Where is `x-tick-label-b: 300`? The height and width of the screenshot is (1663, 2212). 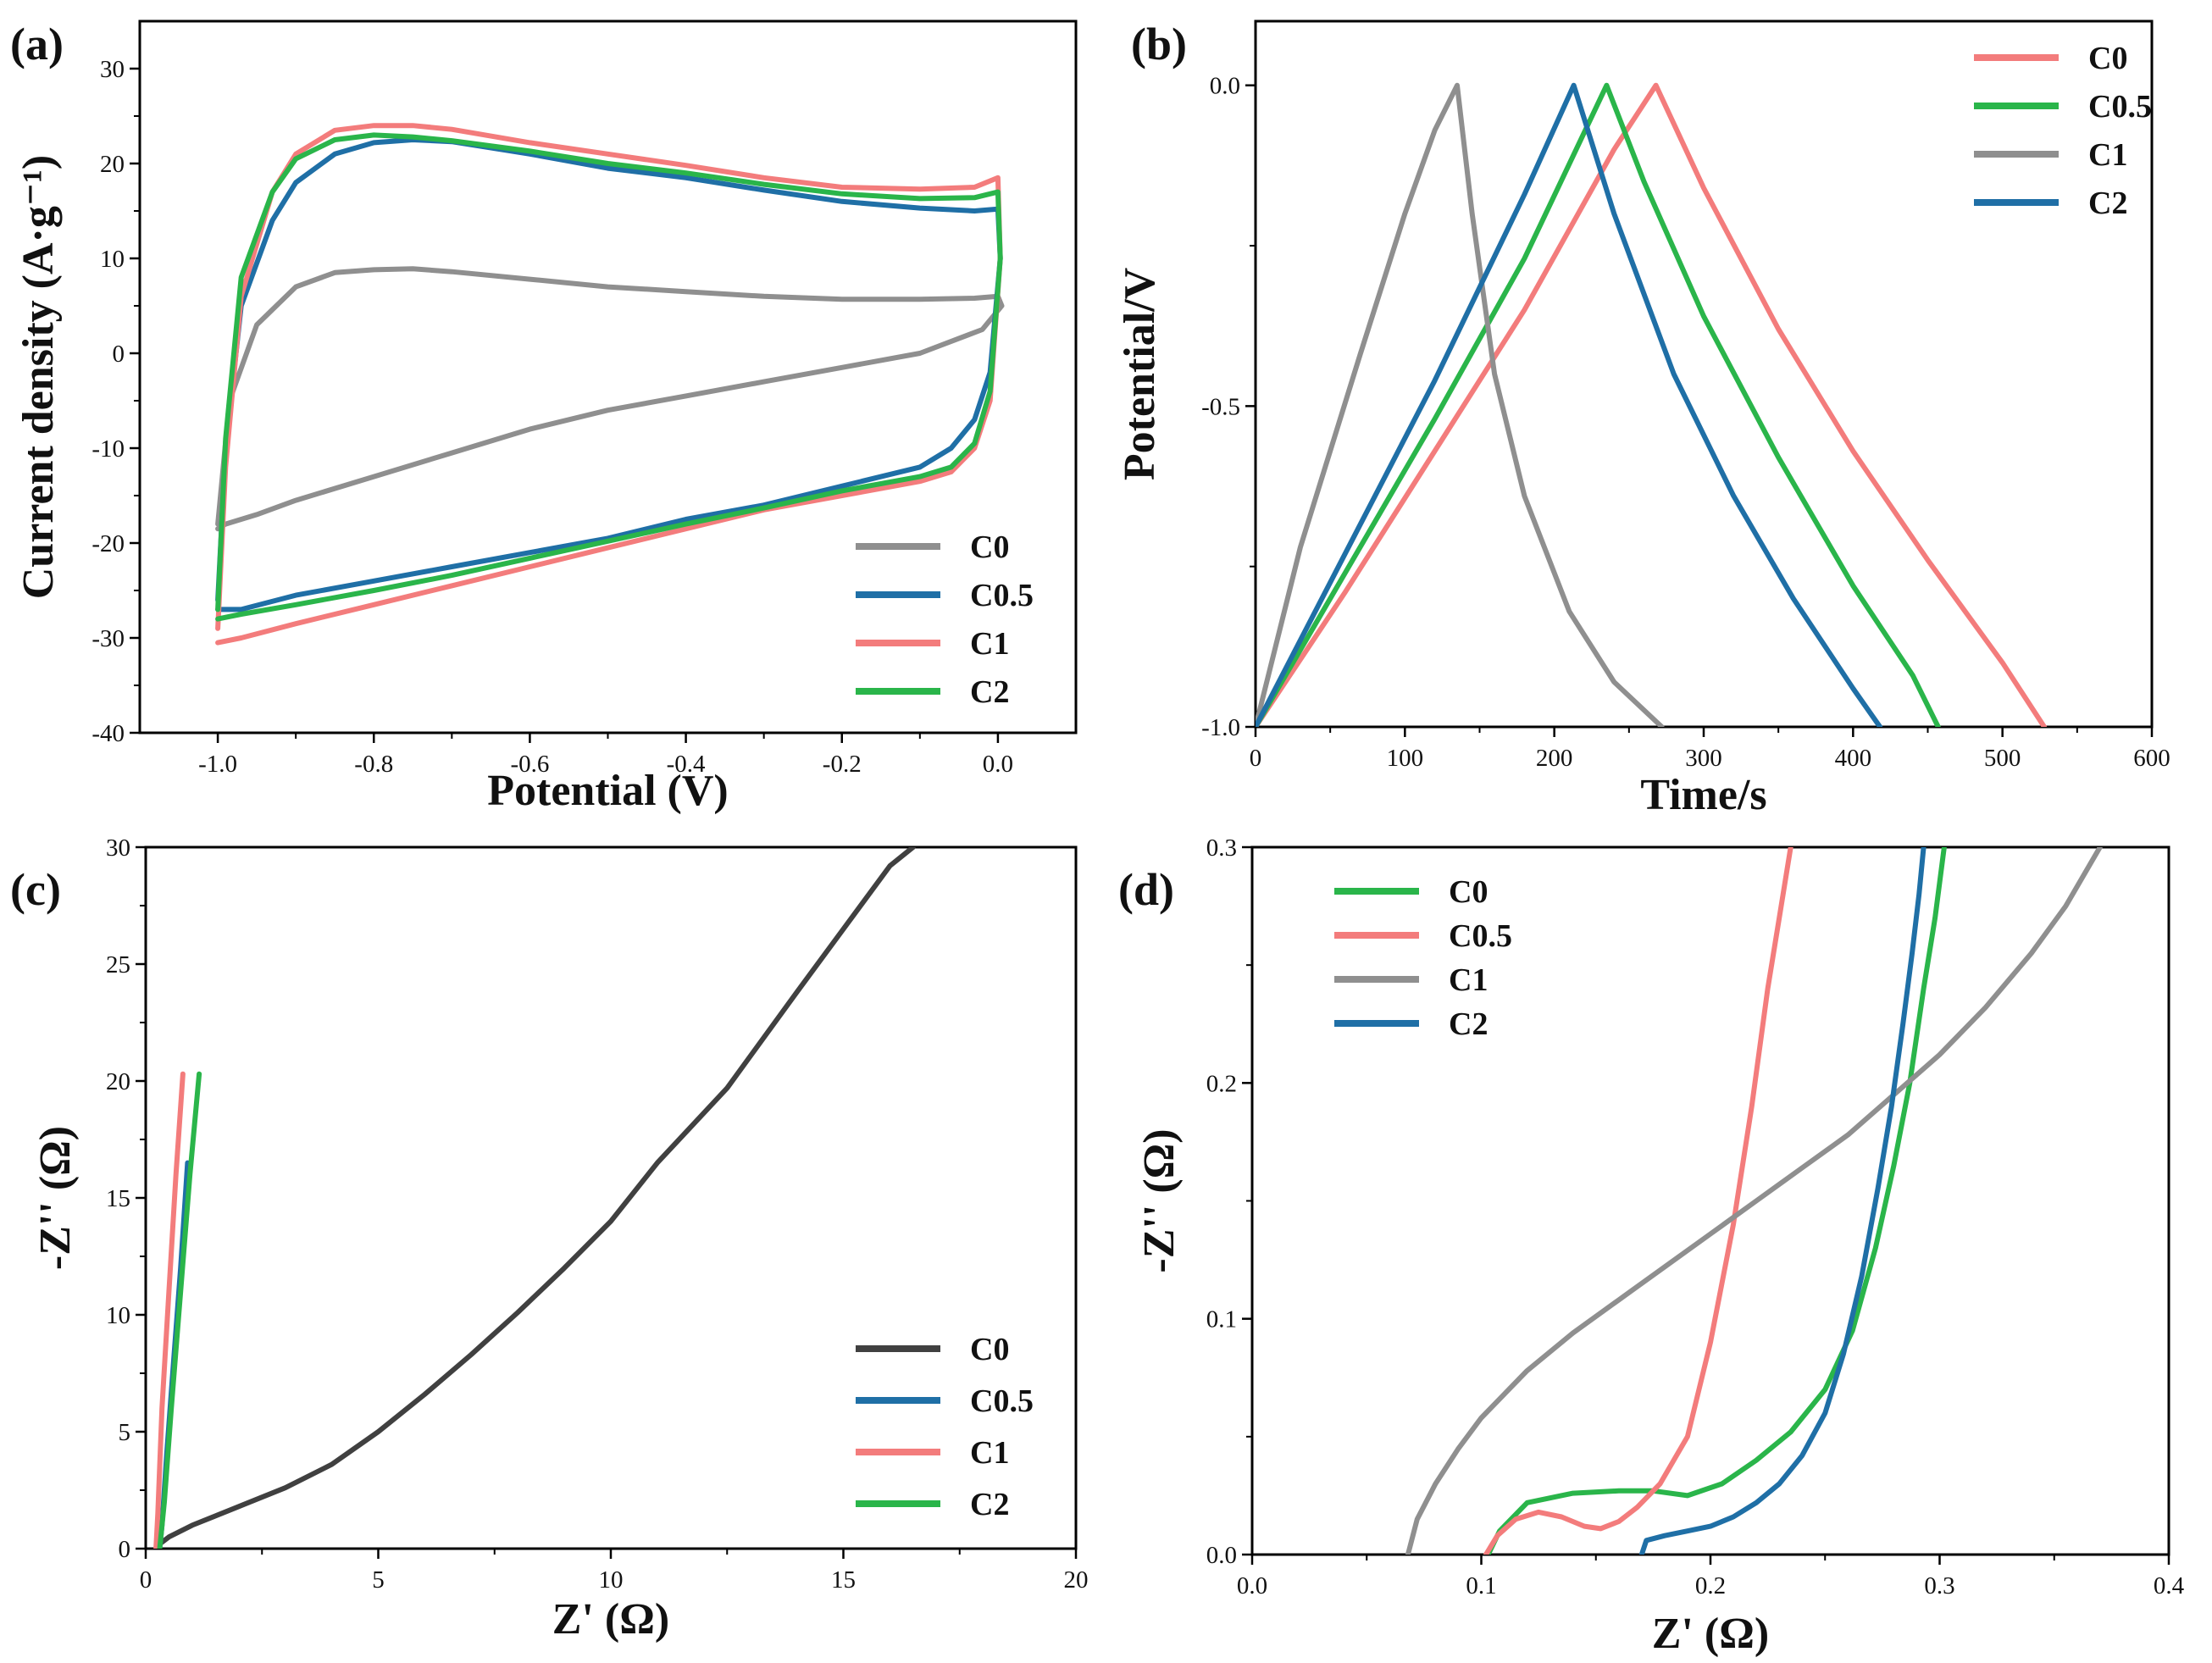 x-tick-label-b: 300 is located at coordinates (1704, 758).